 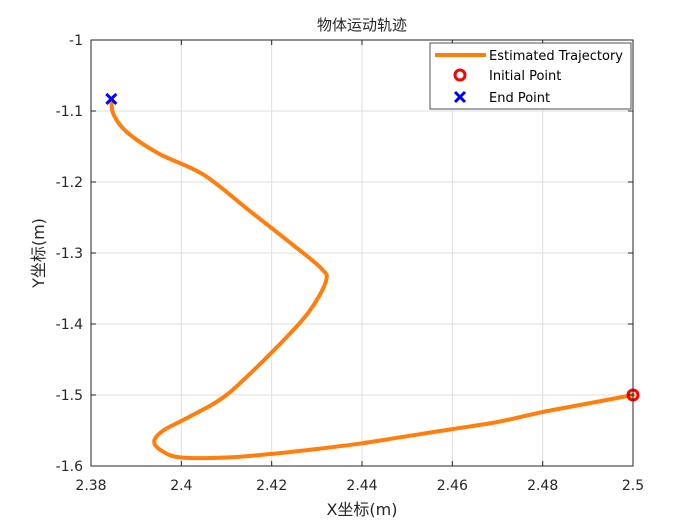 I want to click on x-tick-label: 2.48, so click(x=542, y=486).